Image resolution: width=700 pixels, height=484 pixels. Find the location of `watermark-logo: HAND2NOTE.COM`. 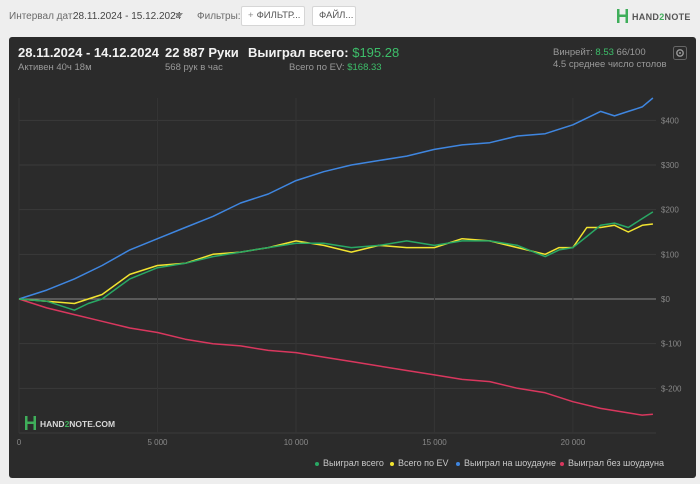

watermark-logo: HAND2NOTE.COM is located at coordinates (69, 424).